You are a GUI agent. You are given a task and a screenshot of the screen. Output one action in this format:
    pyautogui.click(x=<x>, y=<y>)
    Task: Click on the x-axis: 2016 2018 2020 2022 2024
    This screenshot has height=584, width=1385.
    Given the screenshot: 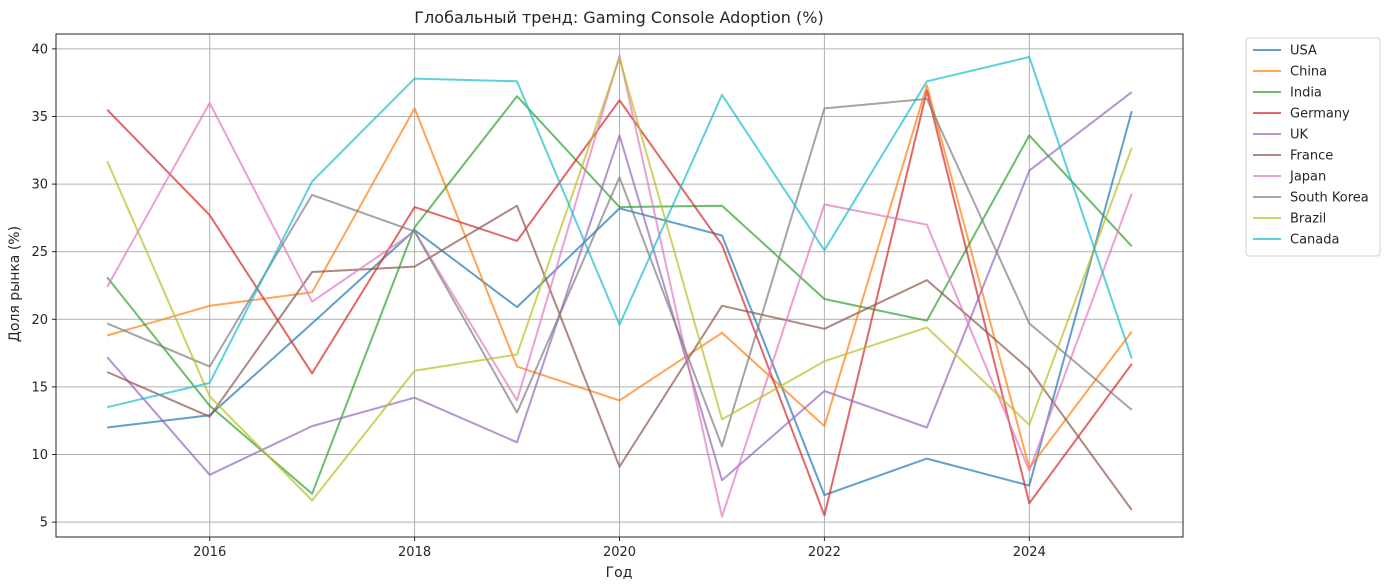 What is the action you would take?
    pyautogui.click(x=619, y=548)
    